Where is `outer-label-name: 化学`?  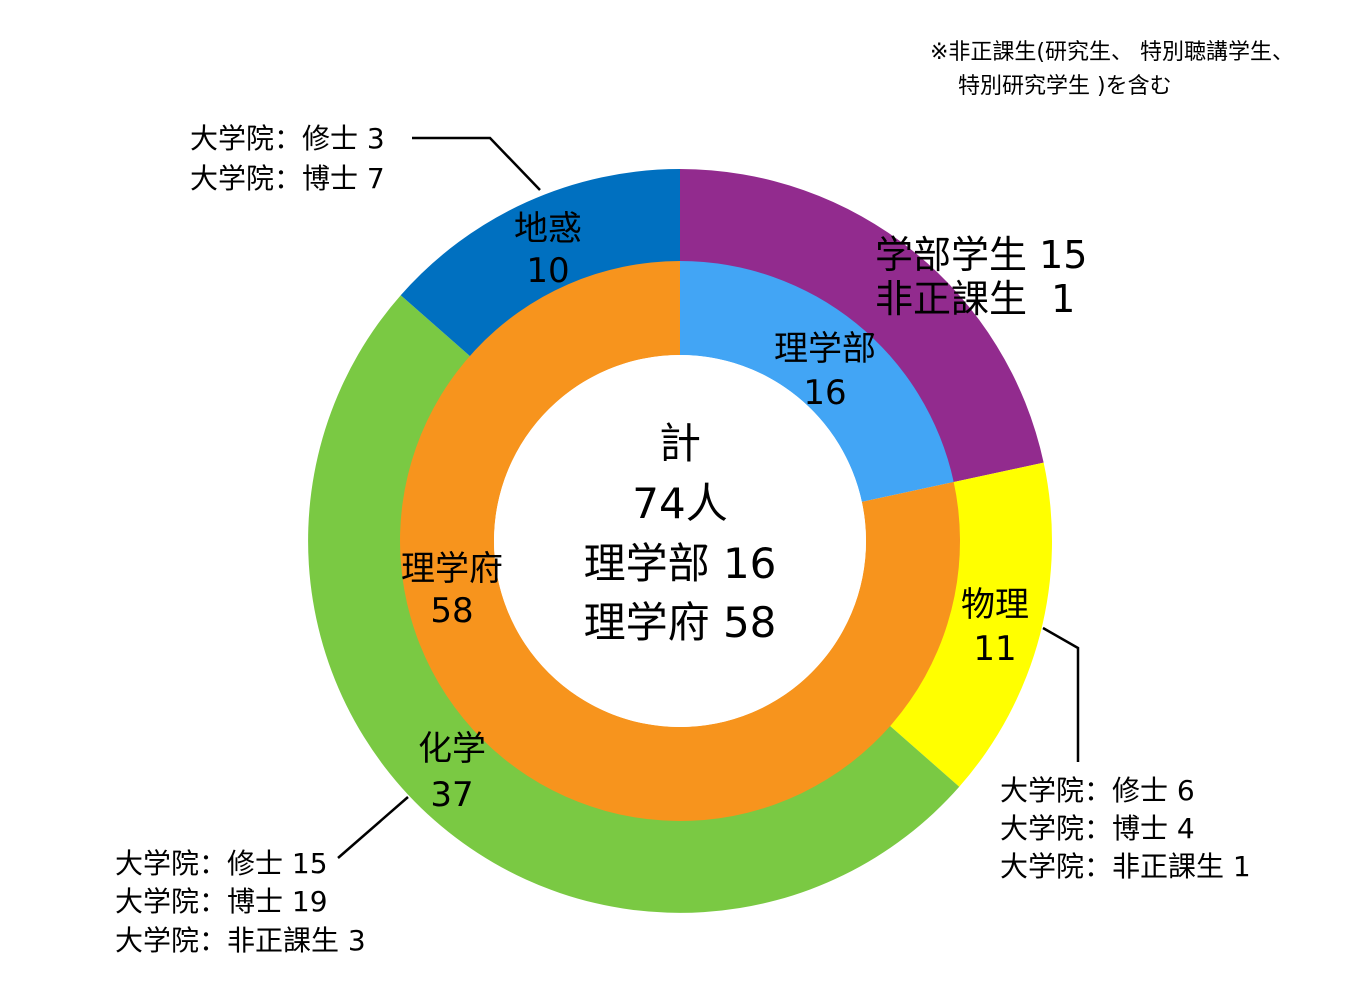 outer-label-name: 化学 is located at coordinates (452, 749).